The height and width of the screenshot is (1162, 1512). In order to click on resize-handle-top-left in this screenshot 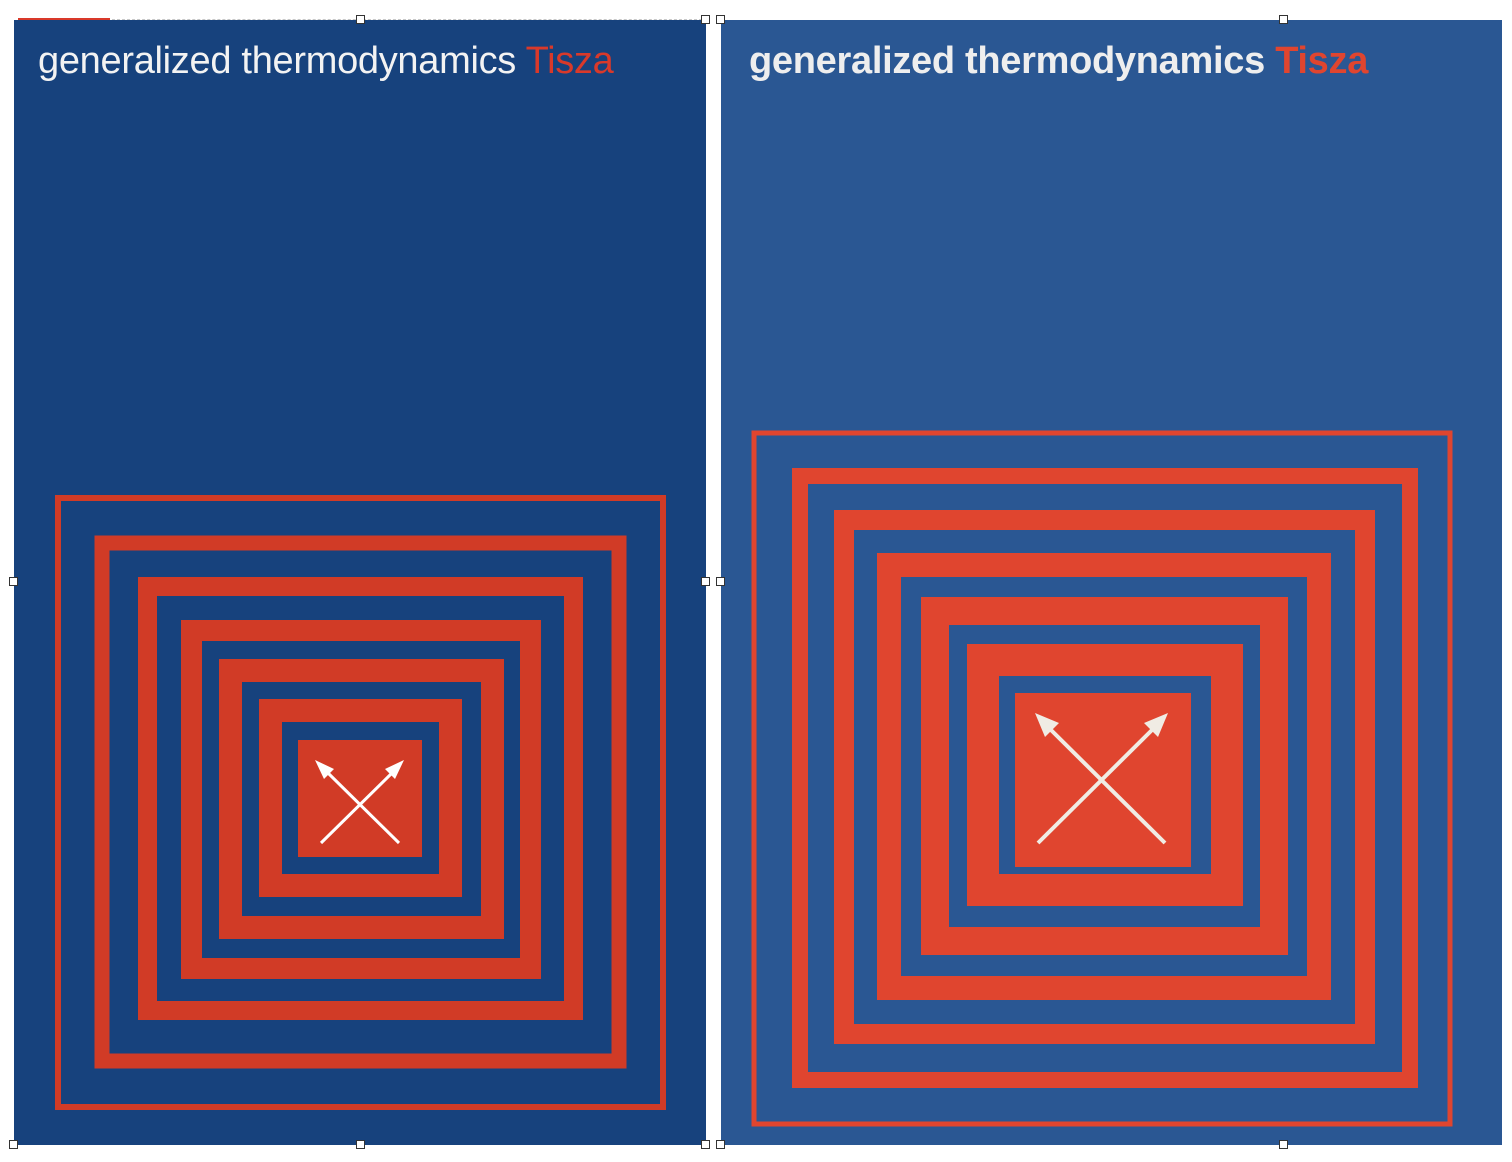, I will do `click(720, 19)`.